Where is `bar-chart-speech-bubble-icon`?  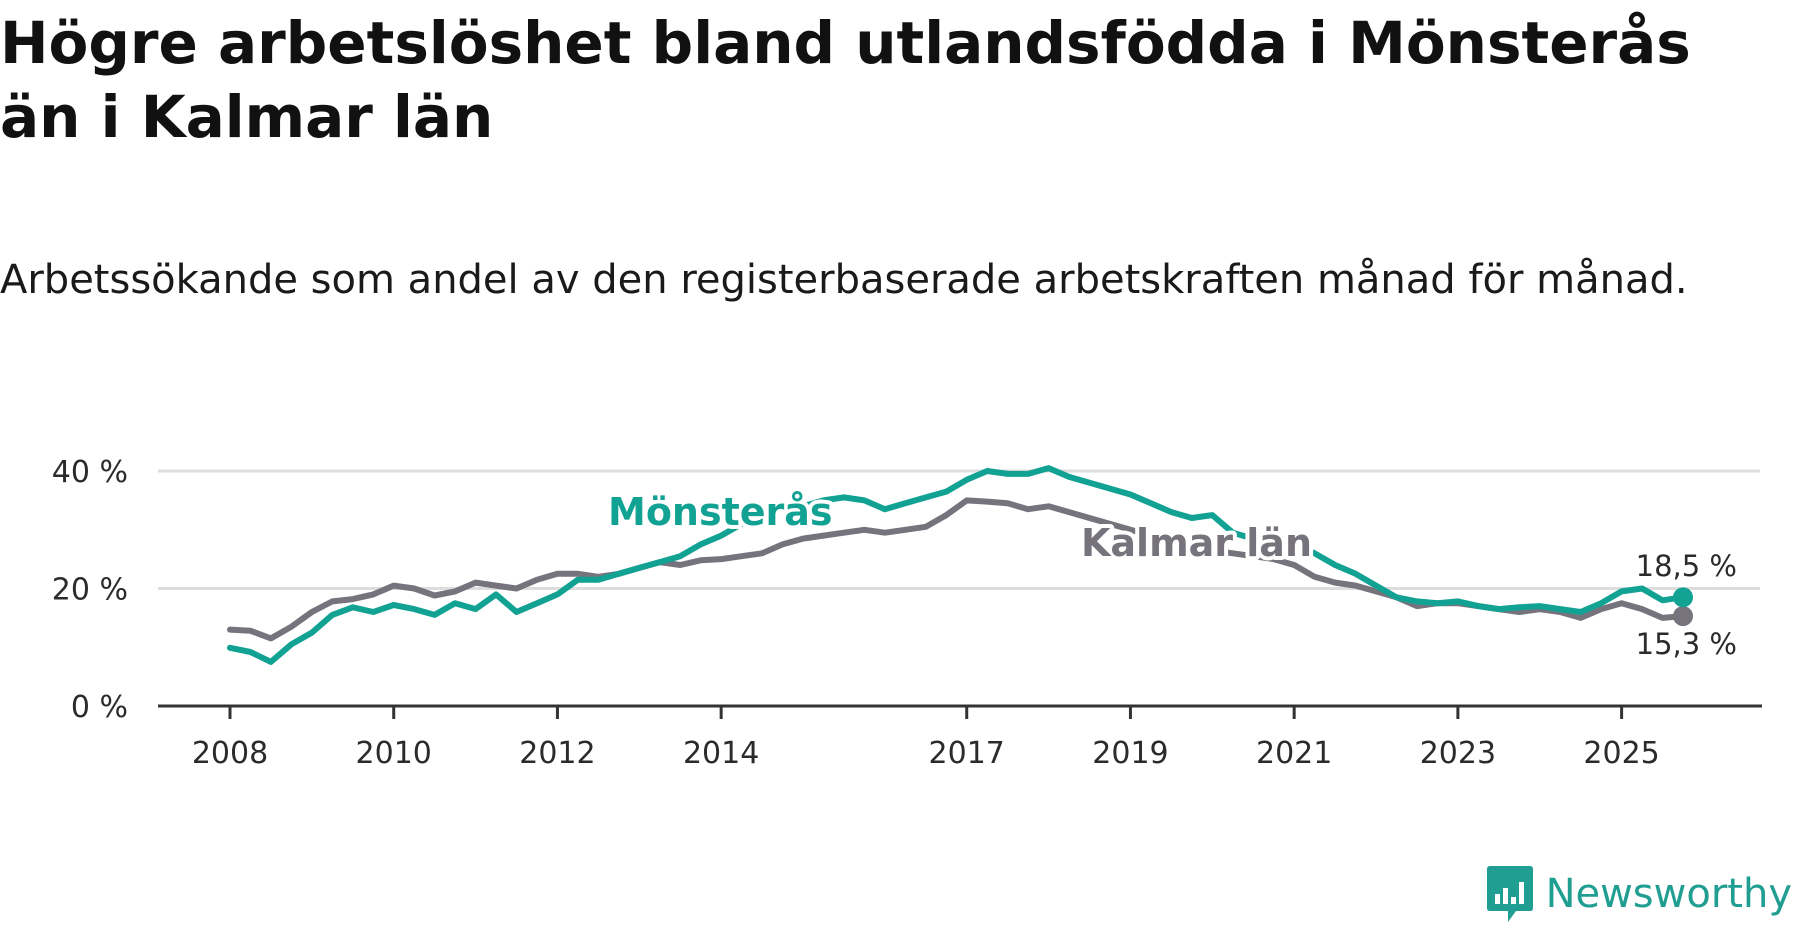
bar-chart-speech-bubble-icon is located at coordinates (1509, 894).